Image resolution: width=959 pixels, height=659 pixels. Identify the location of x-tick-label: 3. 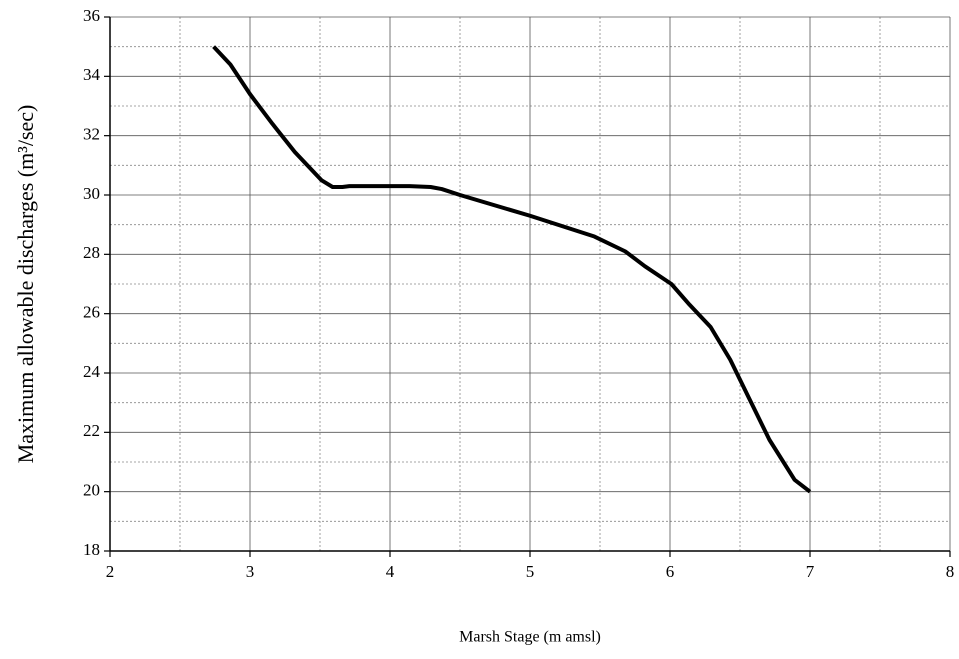
(250, 571).